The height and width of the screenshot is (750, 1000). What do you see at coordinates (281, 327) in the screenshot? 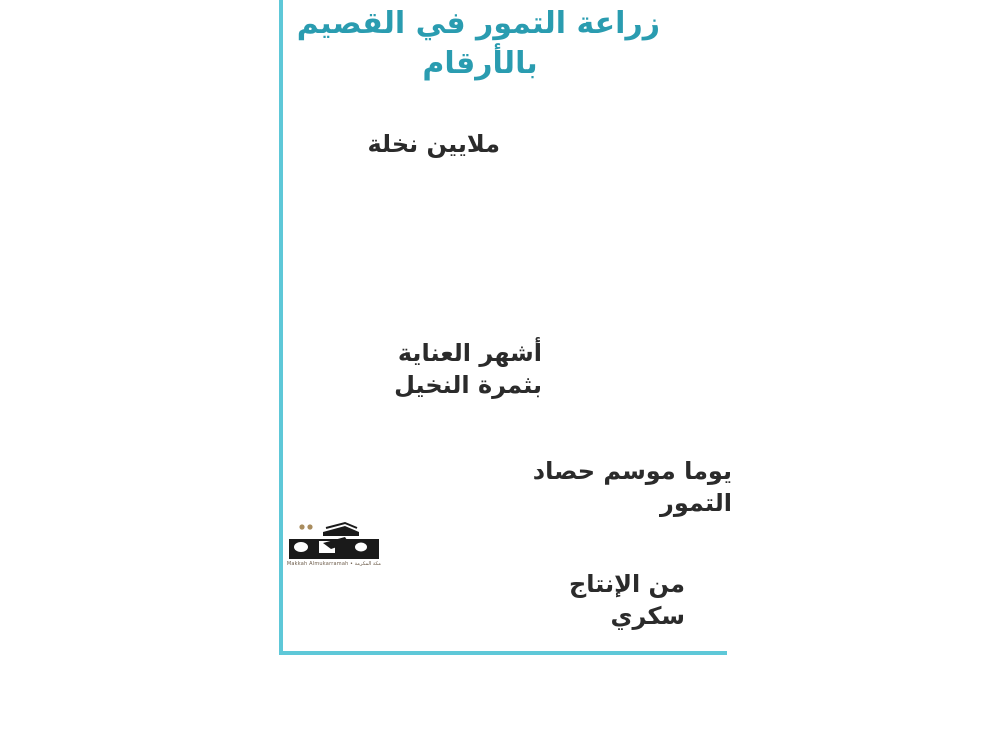
I see `chart-vertical-axis` at bounding box center [281, 327].